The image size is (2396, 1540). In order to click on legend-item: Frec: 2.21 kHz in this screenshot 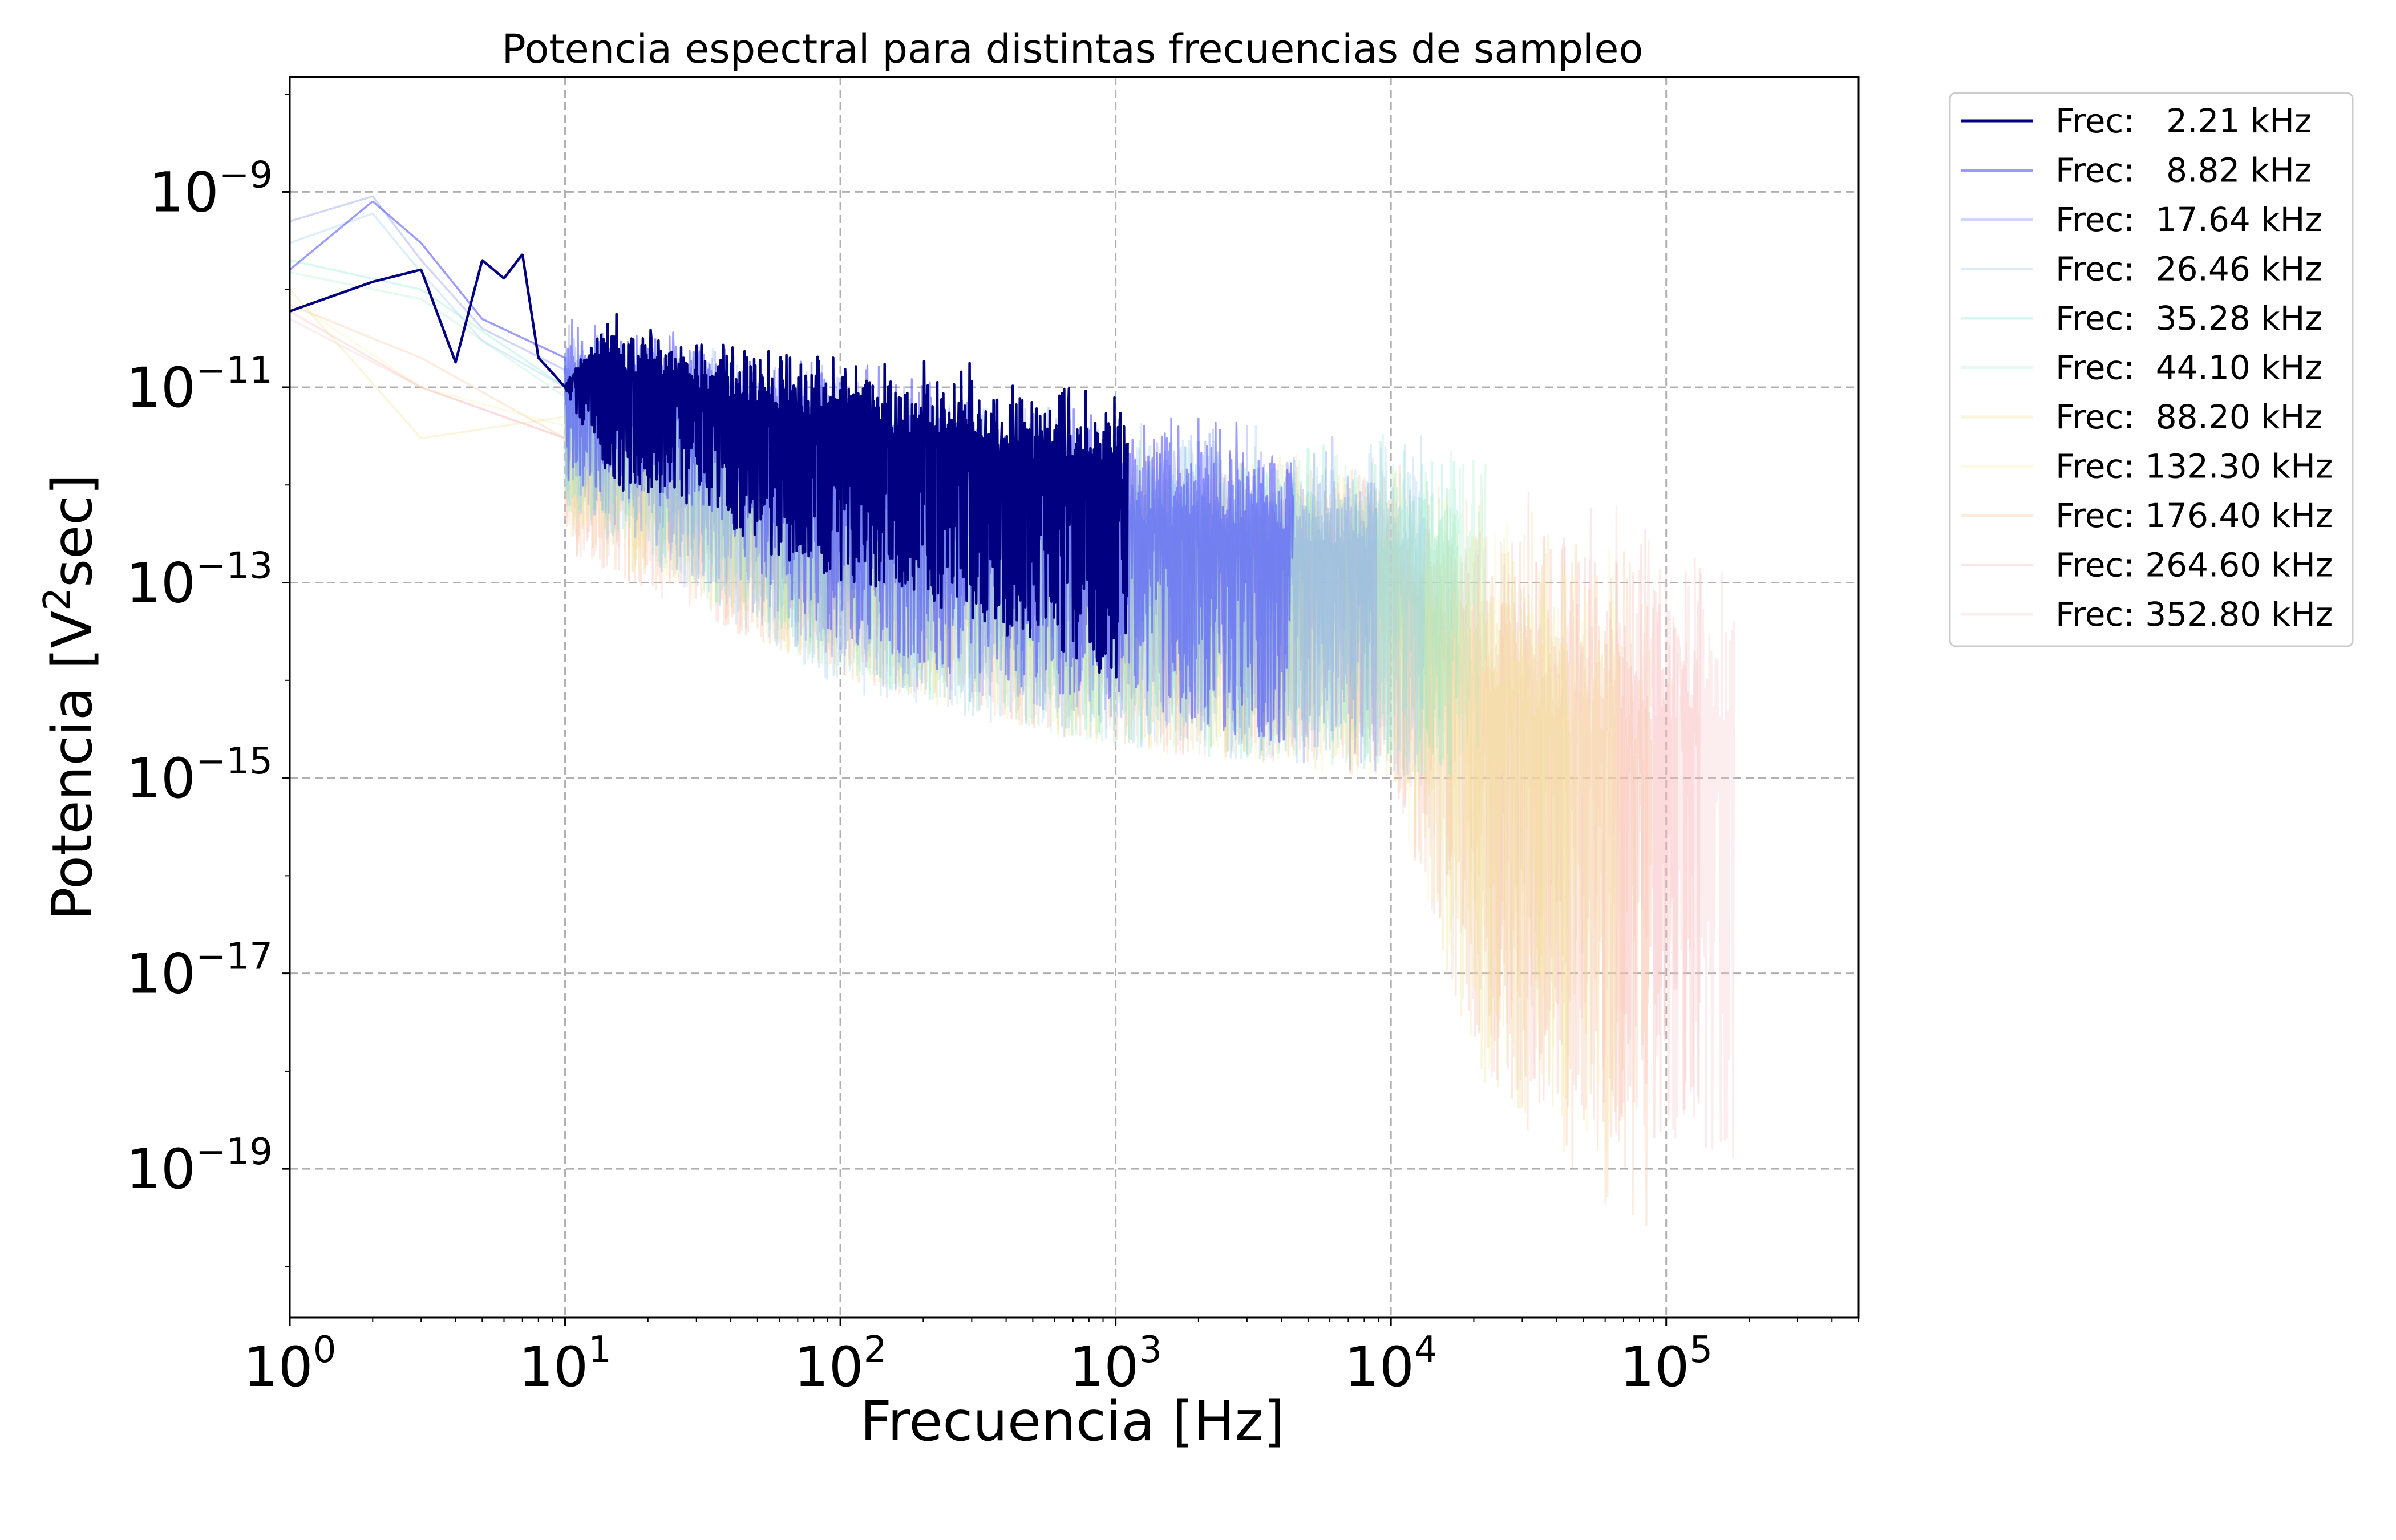, I will do `click(2136, 121)`.